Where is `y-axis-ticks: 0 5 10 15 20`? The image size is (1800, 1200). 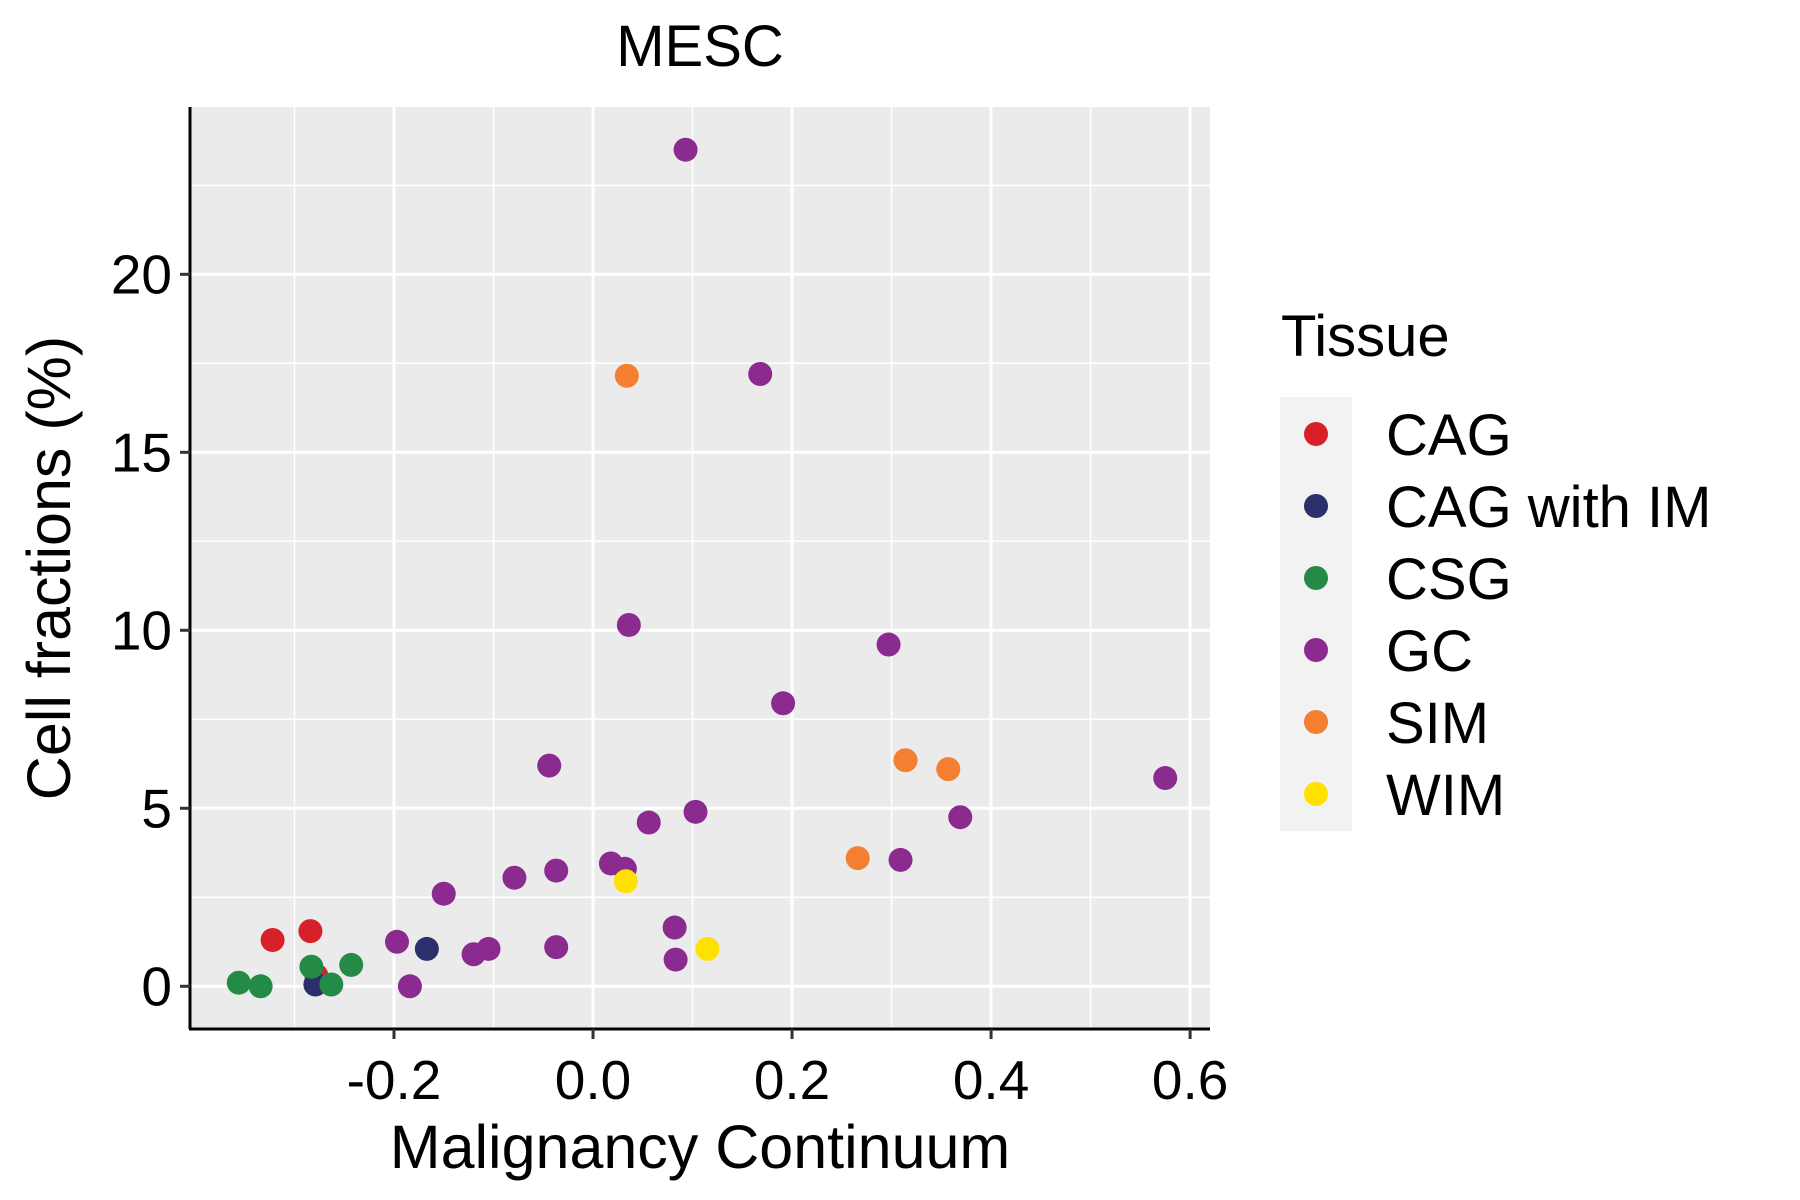
y-axis-ticks: 0 5 10 15 20 is located at coordinates (150, 630).